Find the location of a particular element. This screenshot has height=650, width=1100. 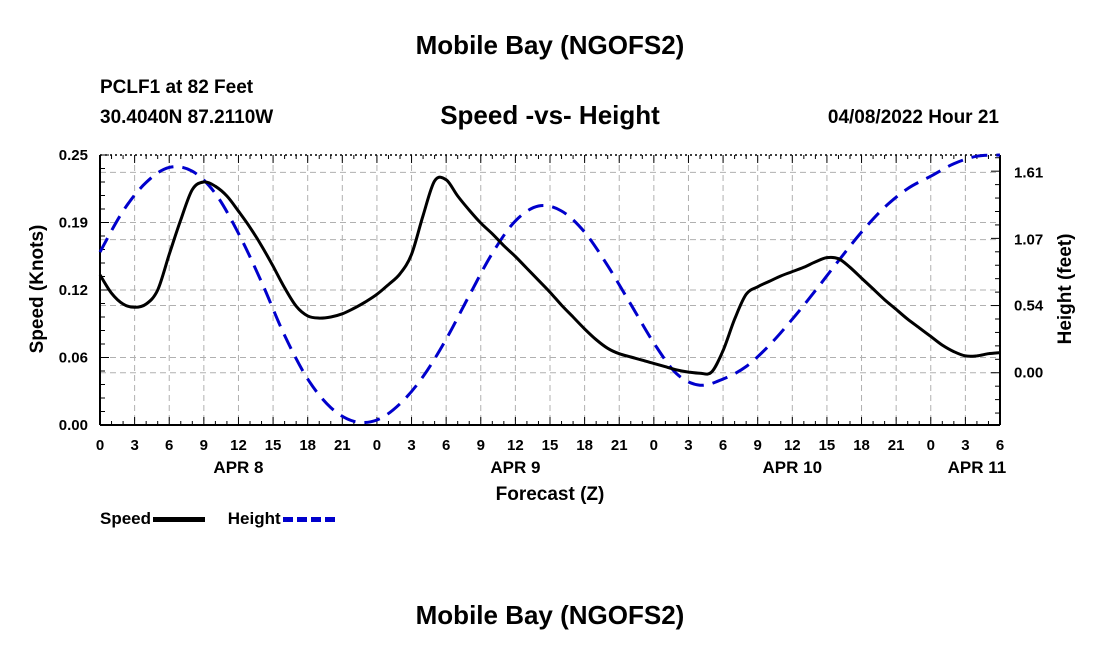

y-right-tick-label: 1.07 is located at coordinates (1028, 240).